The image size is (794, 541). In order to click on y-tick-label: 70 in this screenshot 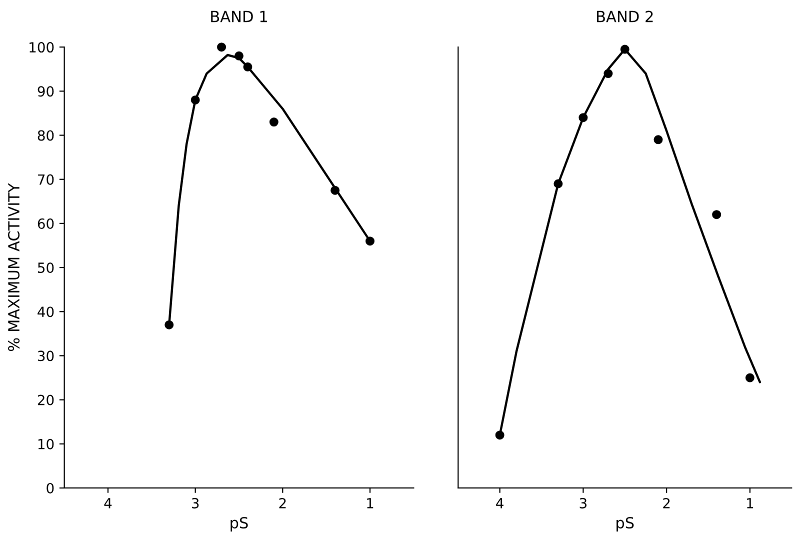, I will do `click(46, 179)`.